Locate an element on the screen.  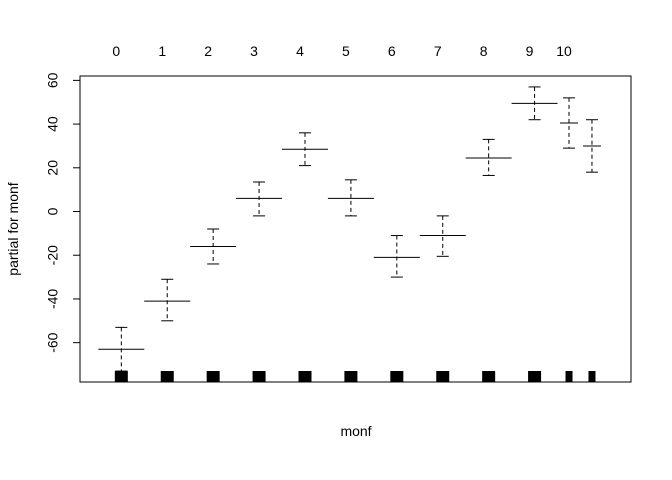
y-tick-label: 40 is located at coordinates (53, 124).